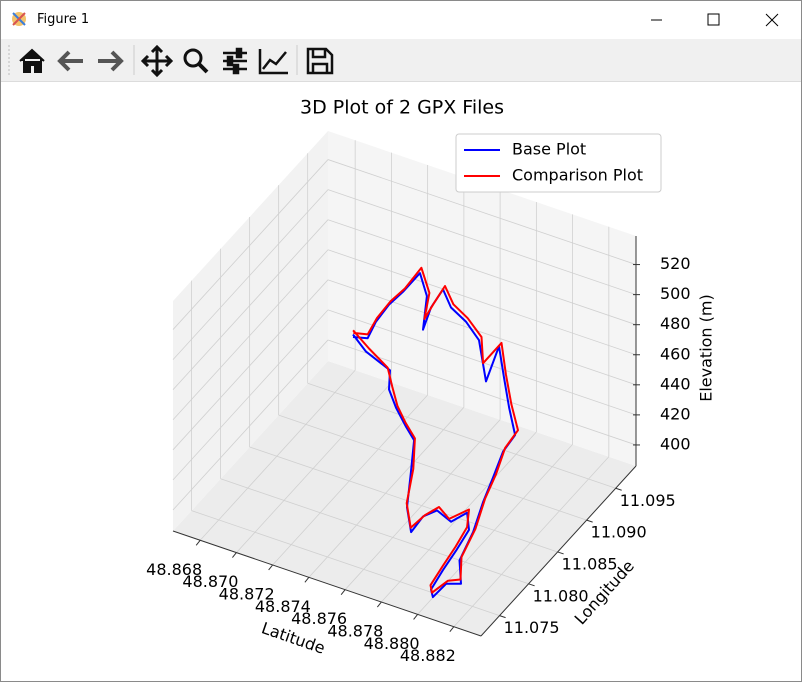 The image size is (802, 682). Describe the element at coordinates (401, 60) in the screenshot. I see `toolbar` at that location.